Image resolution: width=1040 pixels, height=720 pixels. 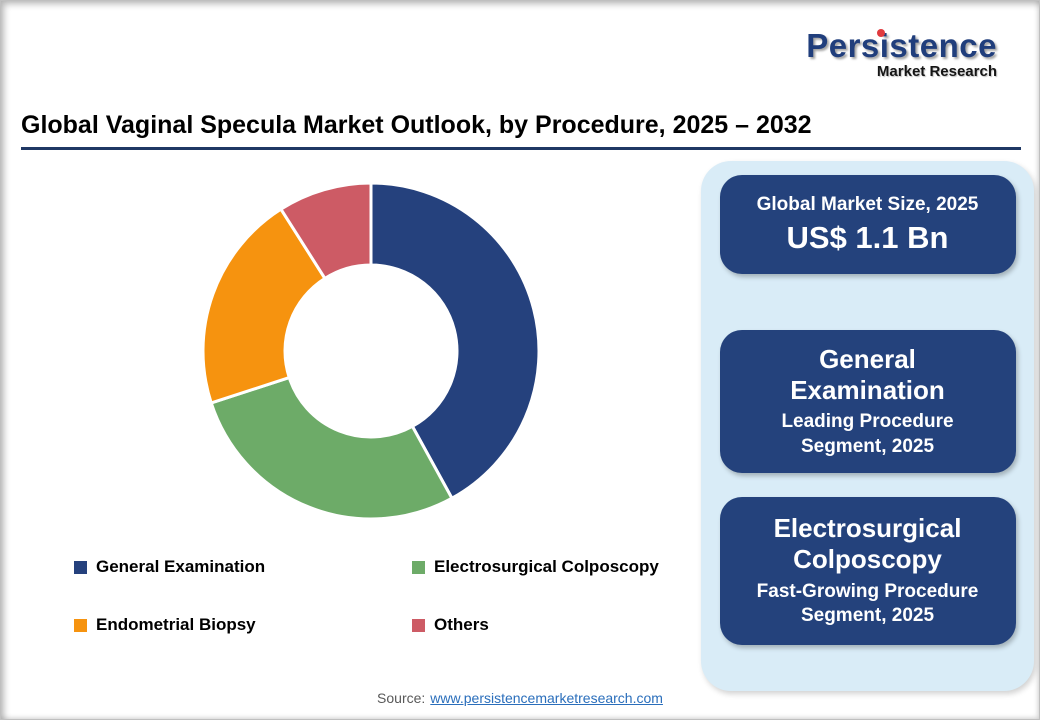 What do you see at coordinates (535, 625) in the screenshot?
I see `legend-item-others: Others` at bounding box center [535, 625].